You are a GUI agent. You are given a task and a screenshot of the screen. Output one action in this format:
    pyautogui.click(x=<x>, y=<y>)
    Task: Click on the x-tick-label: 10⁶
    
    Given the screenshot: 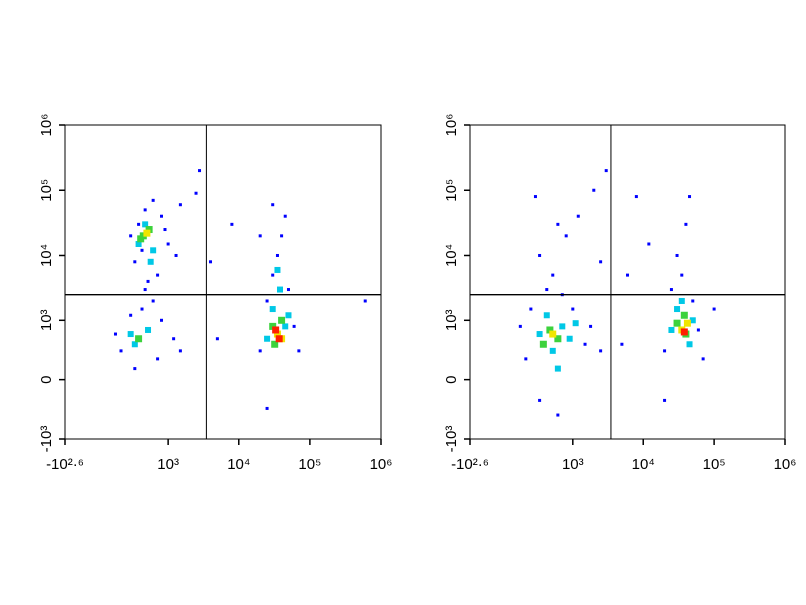 What is the action you would take?
    pyautogui.click(x=785, y=464)
    